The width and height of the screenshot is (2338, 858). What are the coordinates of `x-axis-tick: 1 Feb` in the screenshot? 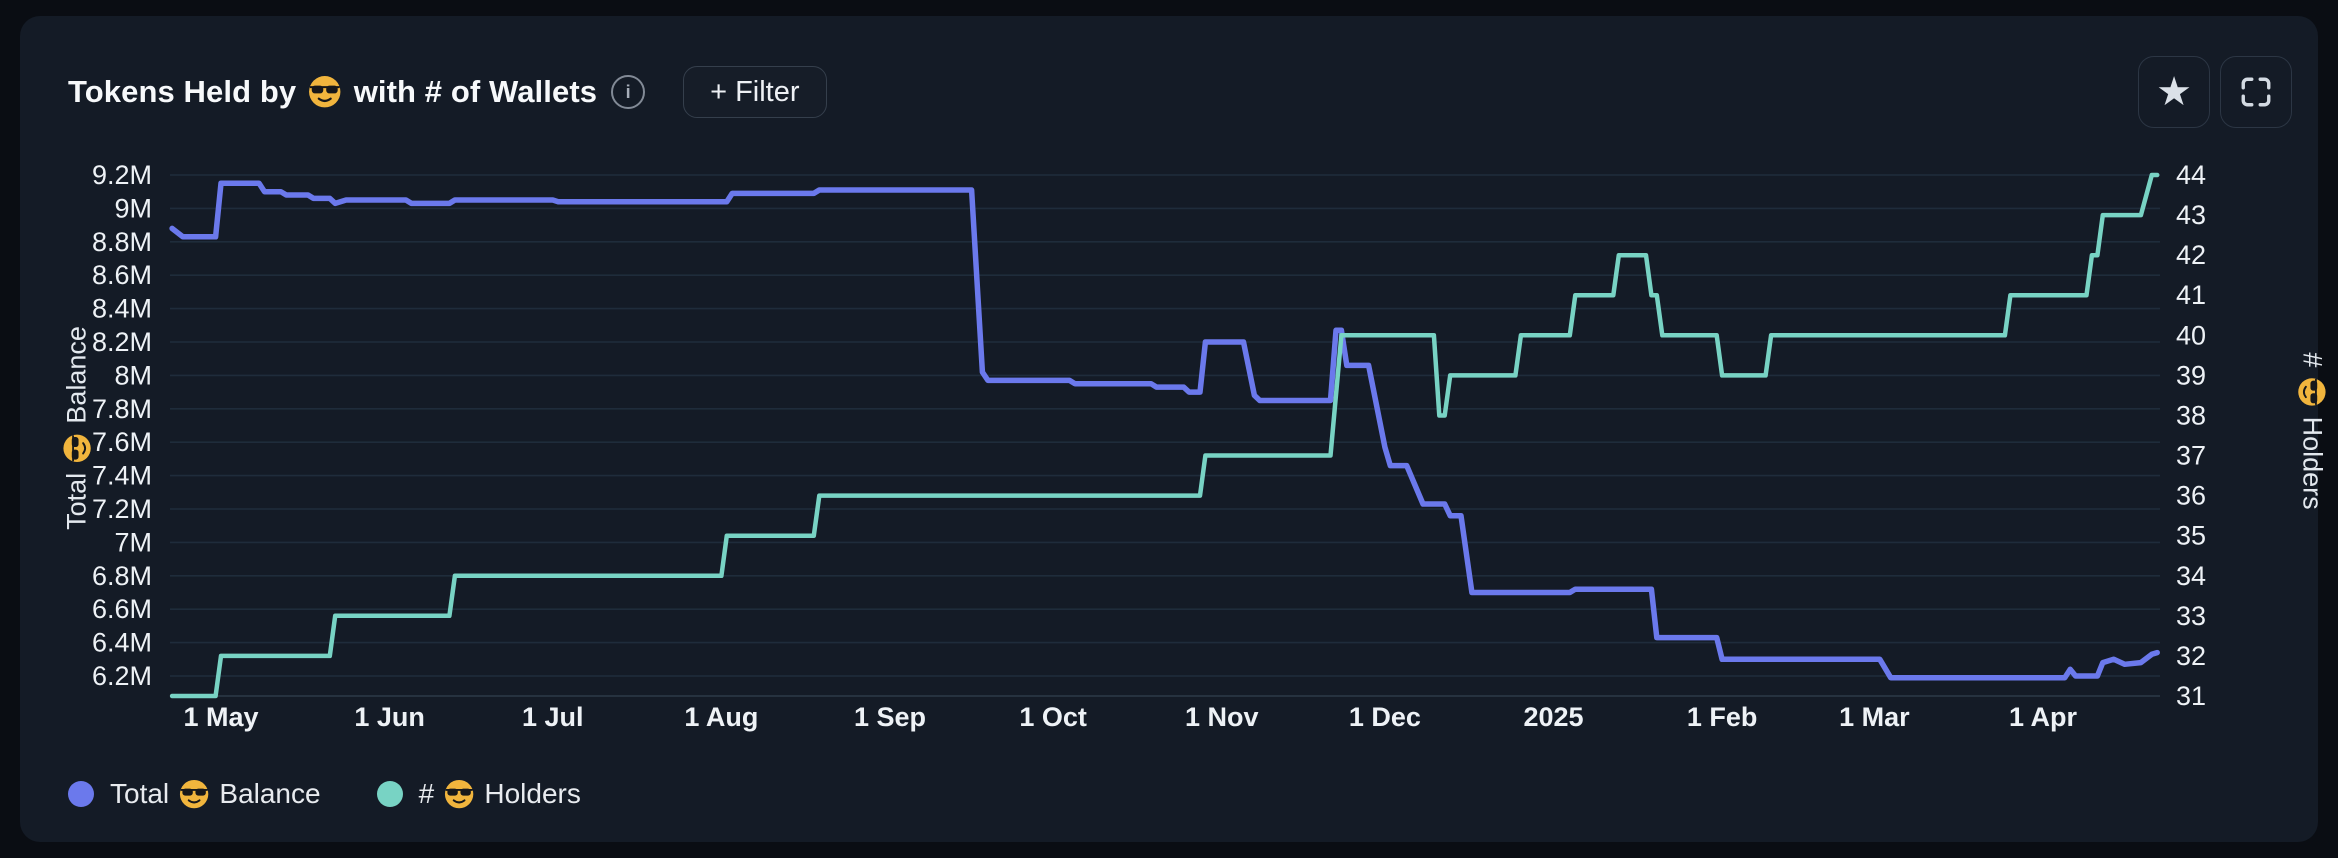 It's located at (1722, 717).